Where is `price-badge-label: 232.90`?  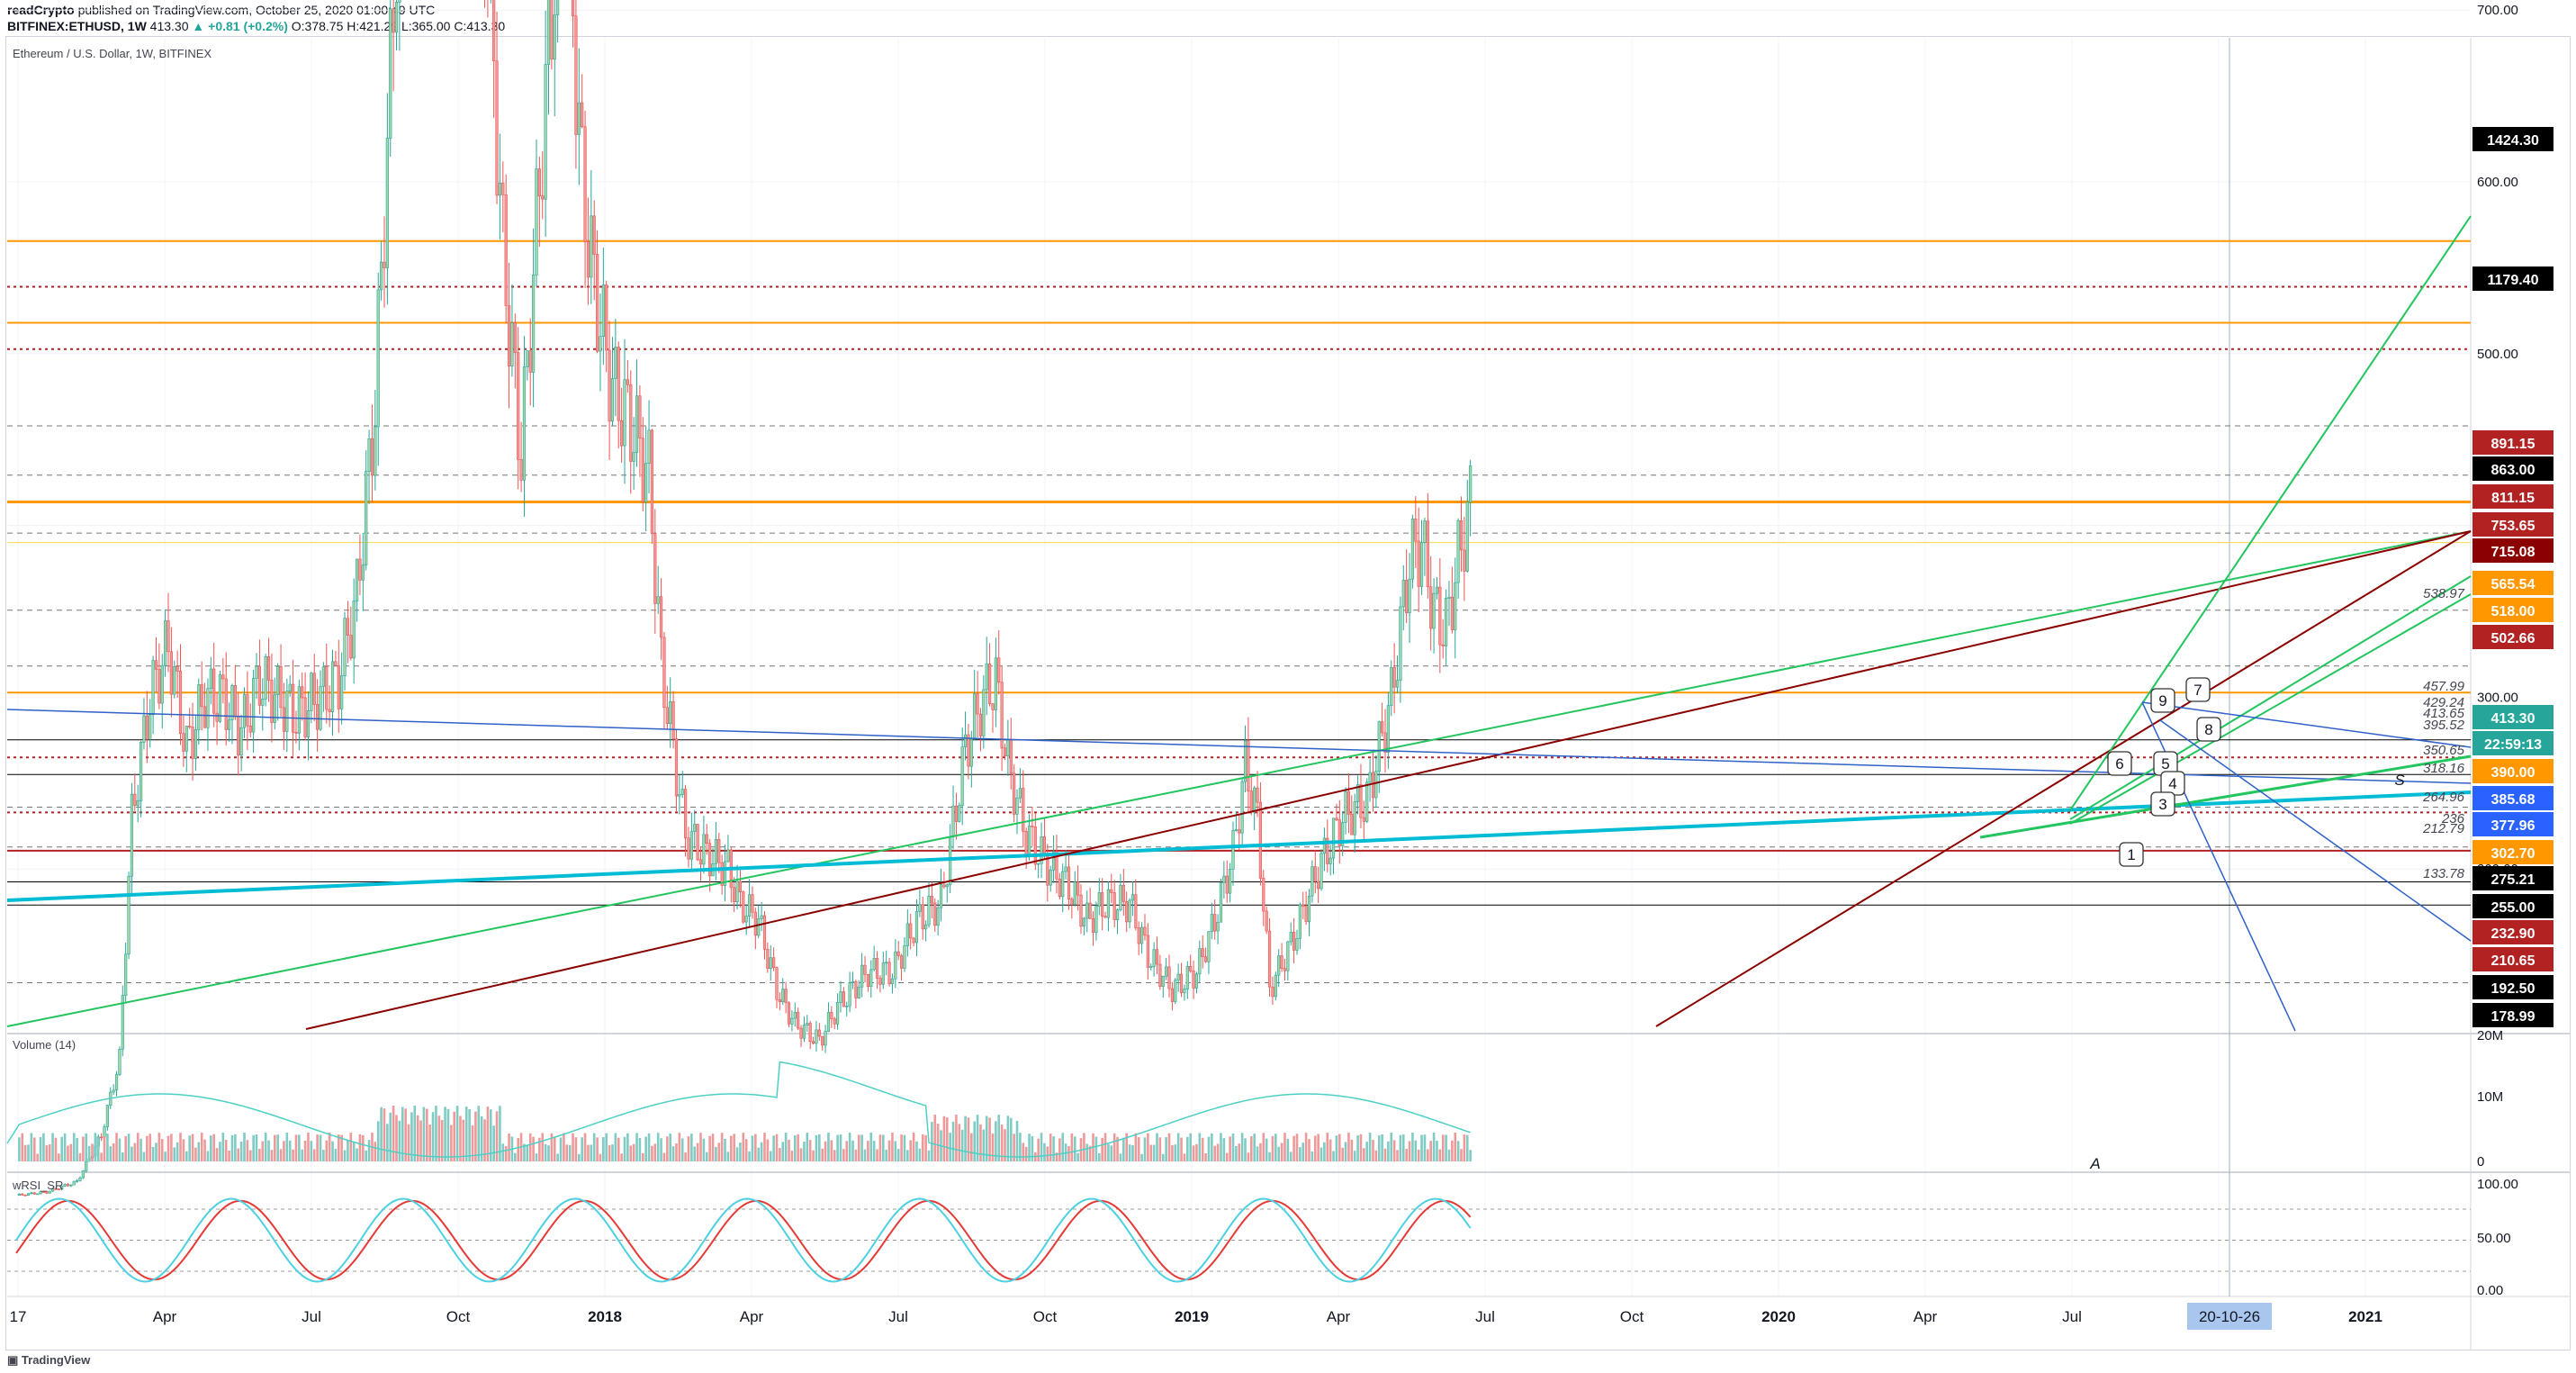 price-badge-label: 232.90 is located at coordinates (2513, 934).